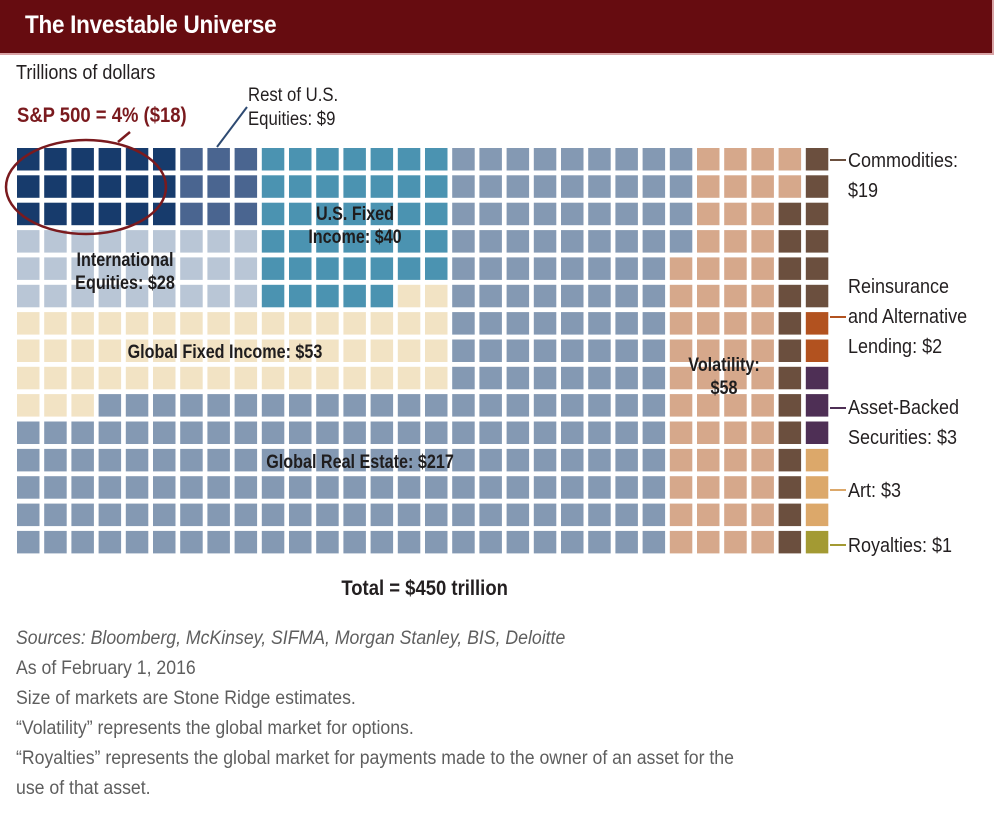 The height and width of the screenshot is (828, 1000). I want to click on label-line: Volatility:, so click(724, 365).